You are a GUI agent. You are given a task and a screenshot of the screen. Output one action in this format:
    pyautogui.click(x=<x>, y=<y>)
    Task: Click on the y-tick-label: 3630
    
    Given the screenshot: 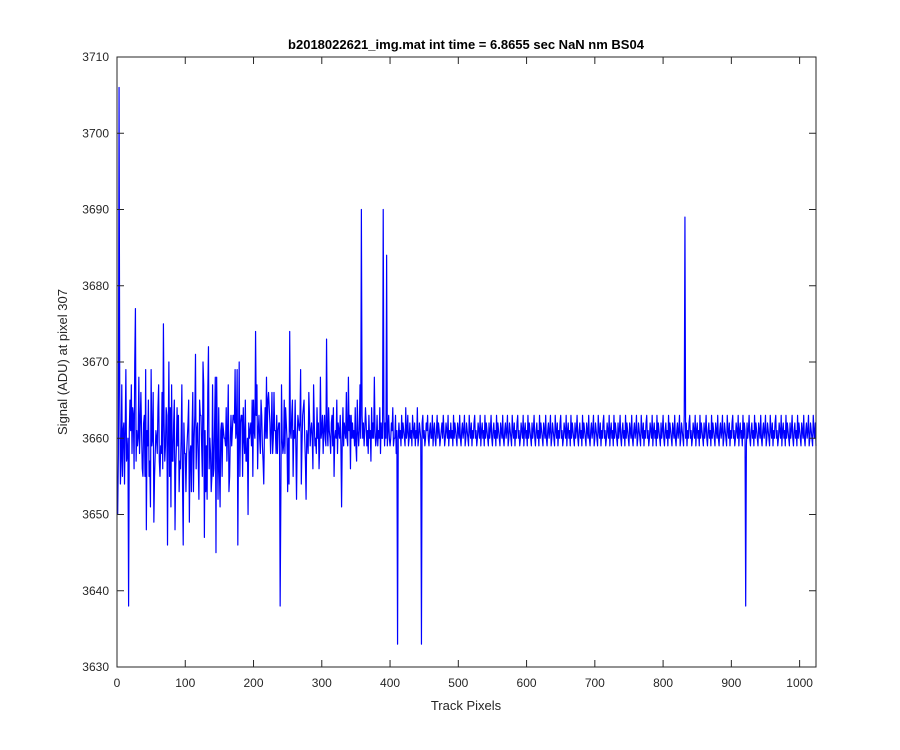 What is the action you would take?
    pyautogui.click(x=95, y=667)
    